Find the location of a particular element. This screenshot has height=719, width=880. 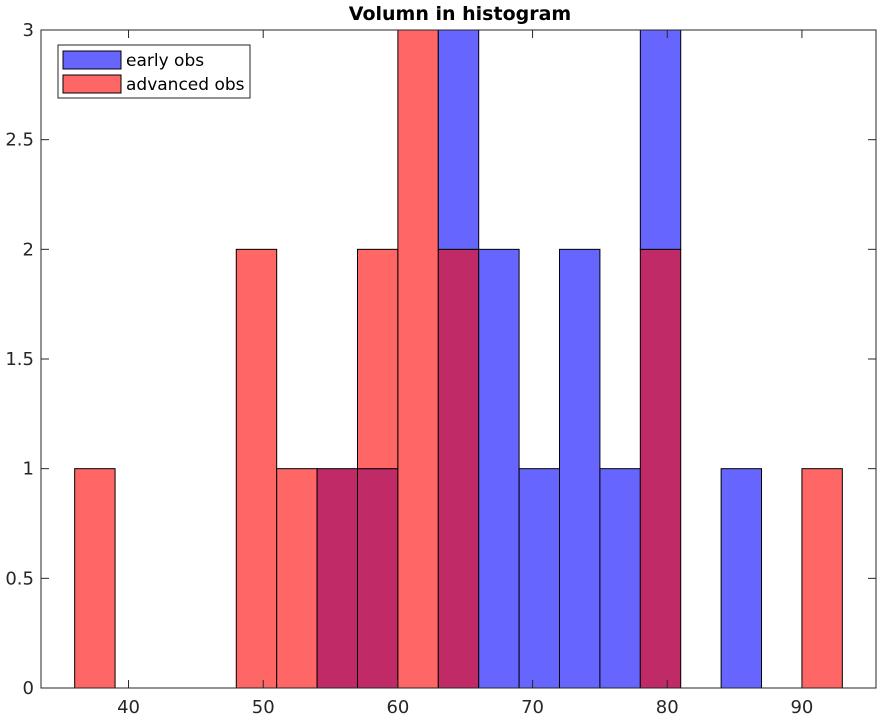

y-tick-label: 0.5 is located at coordinates (19, 578).